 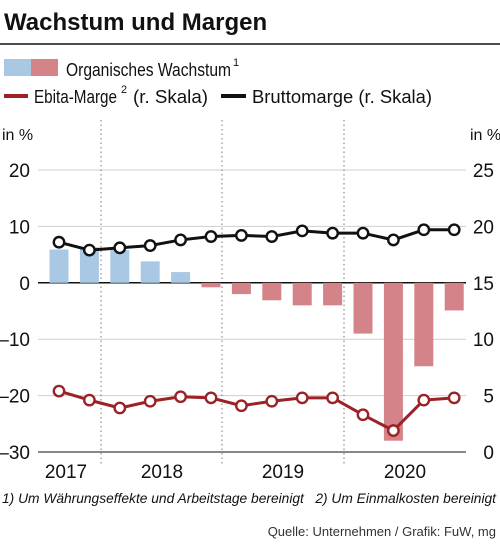 What do you see at coordinates (15, 453) in the screenshot?
I see `left-tick-label: –30` at bounding box center [15, 453].